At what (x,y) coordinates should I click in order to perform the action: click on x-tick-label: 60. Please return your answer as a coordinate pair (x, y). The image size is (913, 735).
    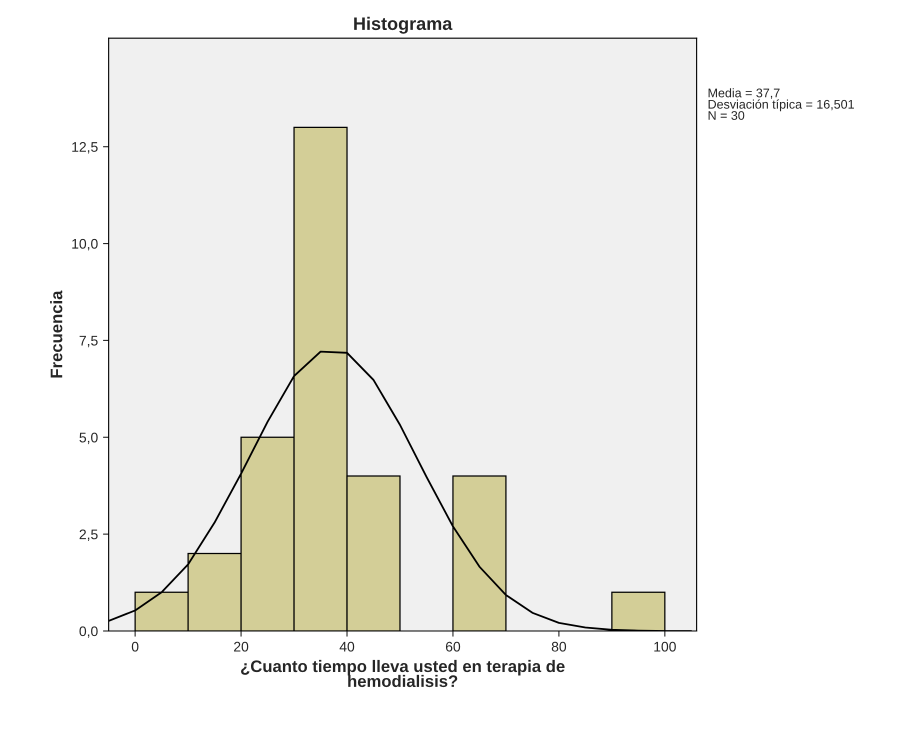
    Looking at the image, I should click on (453, 647).